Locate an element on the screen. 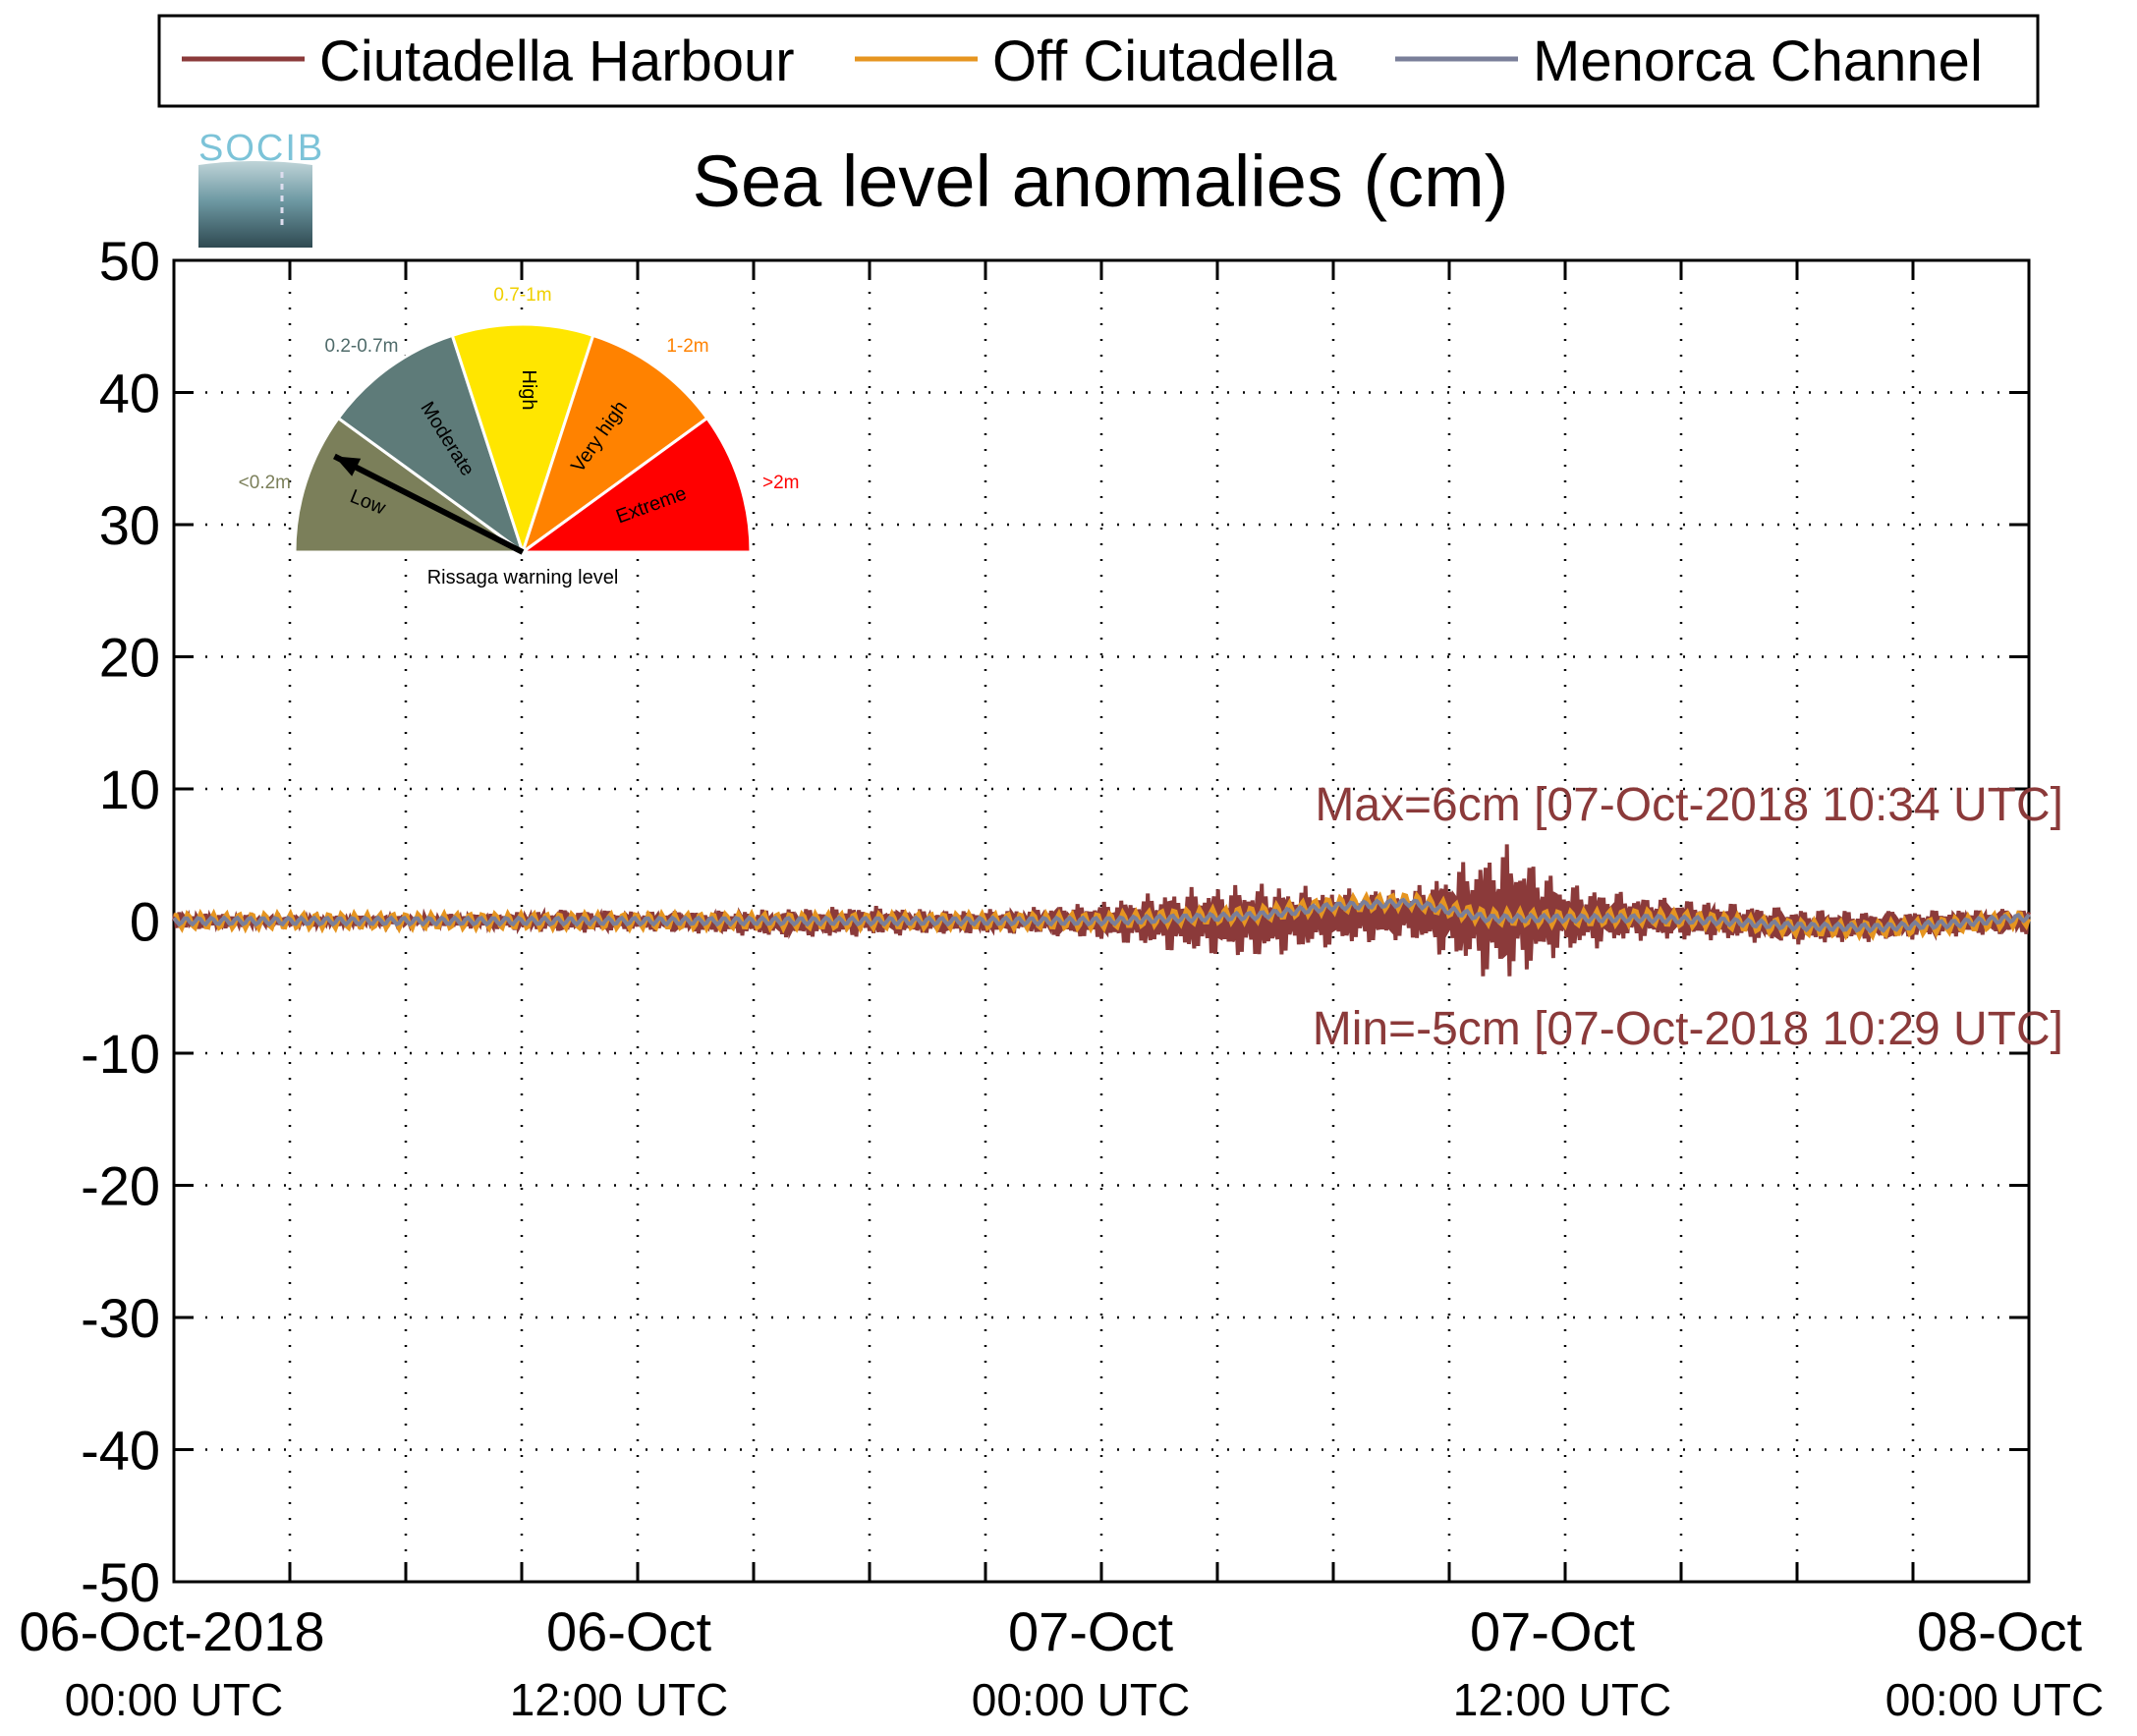  gauge-range-label: 1-2m is located at coordinates (687, 346).